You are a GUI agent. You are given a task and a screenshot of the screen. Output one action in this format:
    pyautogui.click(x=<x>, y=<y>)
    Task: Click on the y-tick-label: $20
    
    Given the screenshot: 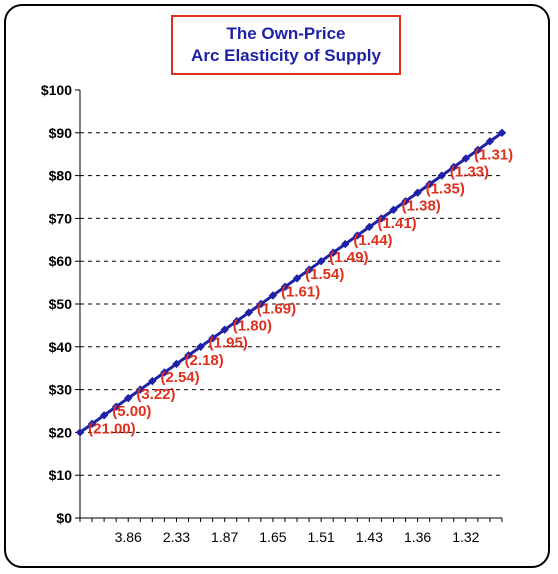 What is the action you would take?
    pyautogui.click(x=61, y=432)
    